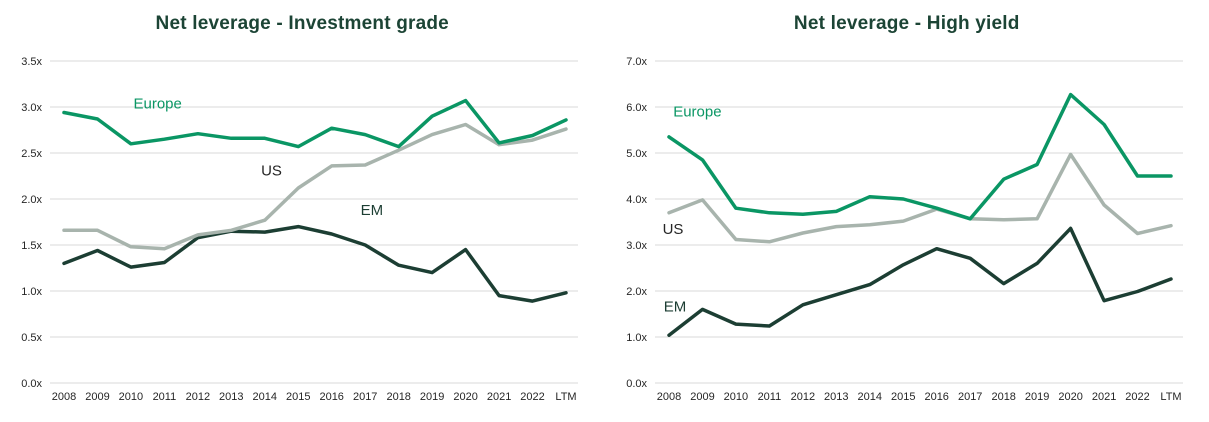 Image resolution: width=1209 pixels, height=422 pixels. I want to click on y-tick-label: 5.0x, so click(636, 154).